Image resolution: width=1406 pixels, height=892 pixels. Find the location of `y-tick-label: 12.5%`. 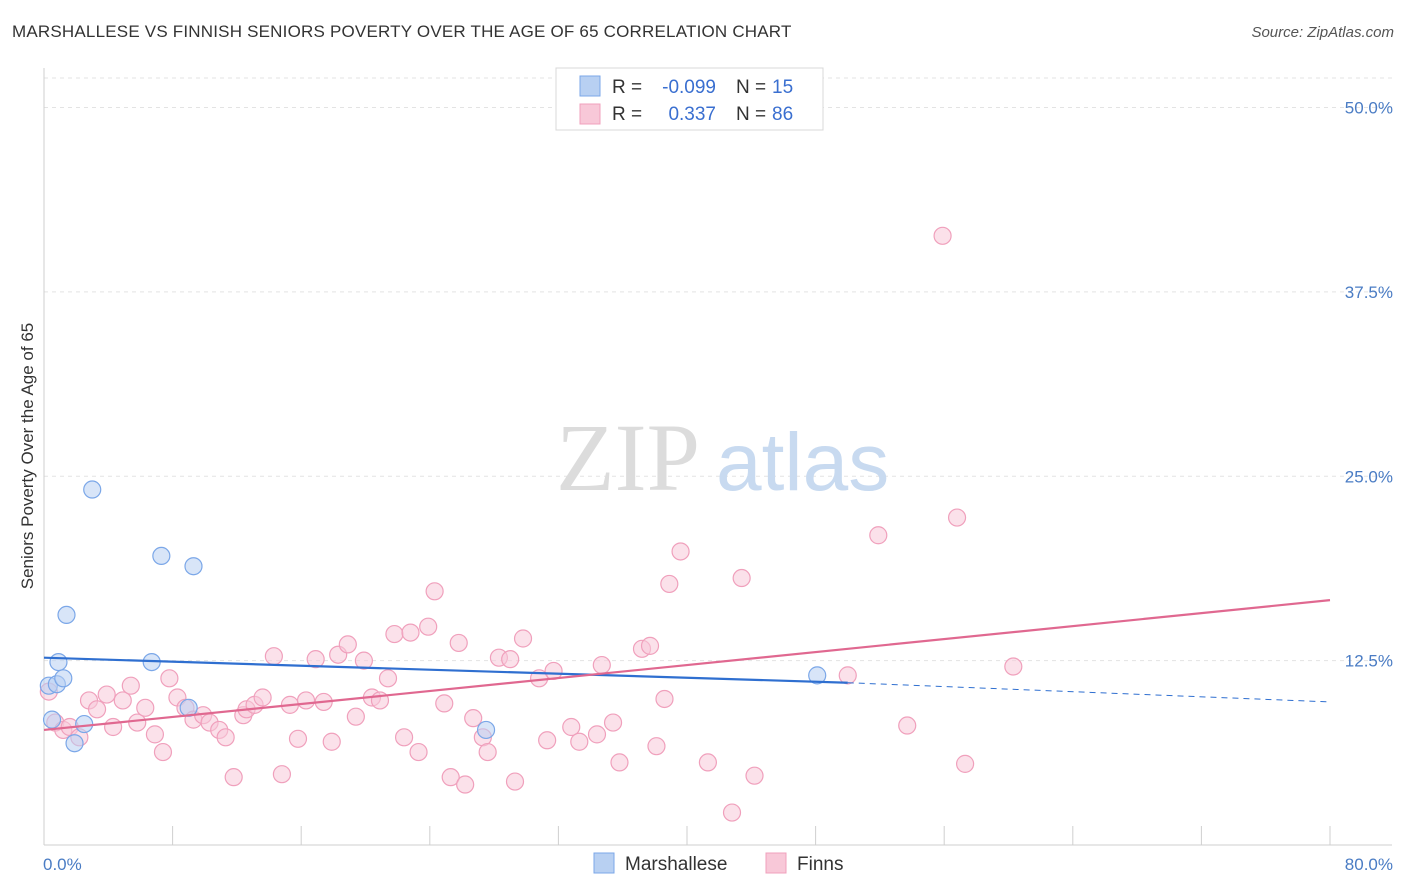

y-tick-label: 12.5% is located at coordinates (1369, 661).